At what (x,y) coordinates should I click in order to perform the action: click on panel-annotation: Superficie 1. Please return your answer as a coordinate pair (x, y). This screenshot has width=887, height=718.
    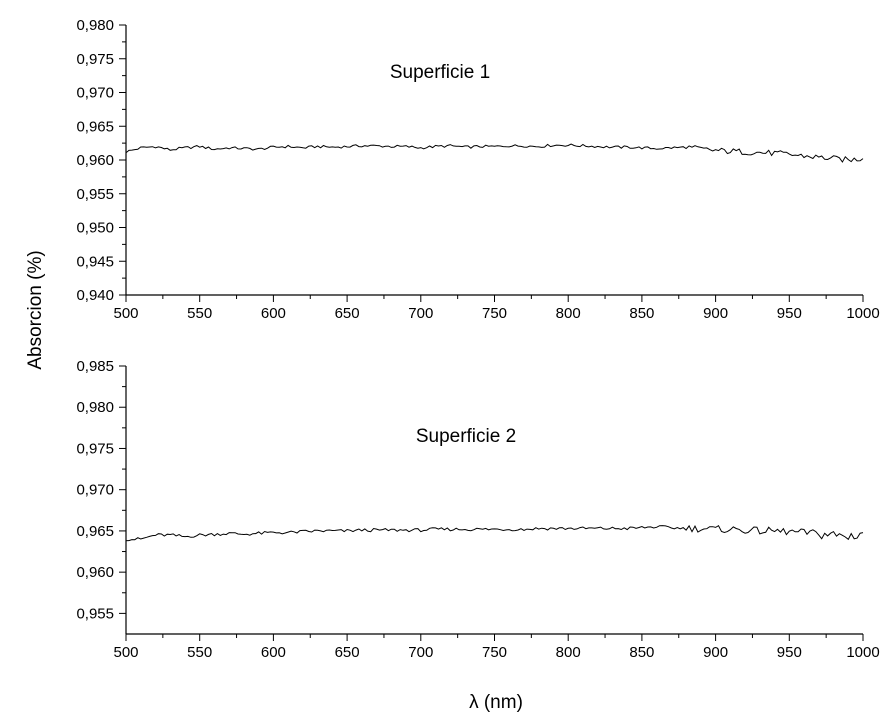
    Looking at the image, I should click on (440, 72).